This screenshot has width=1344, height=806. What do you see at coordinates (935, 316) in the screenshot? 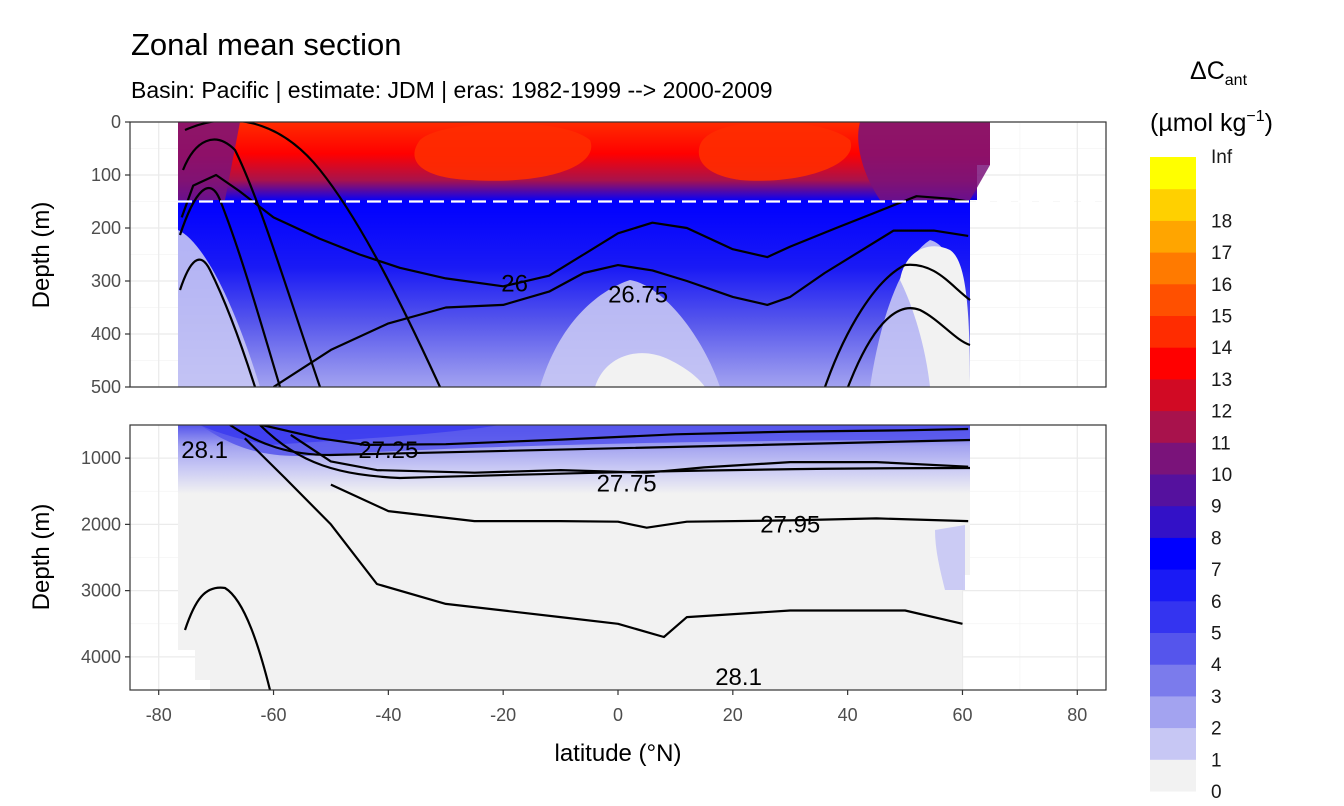
I see `upper-field-white-north` at bounding box center [935, 316].